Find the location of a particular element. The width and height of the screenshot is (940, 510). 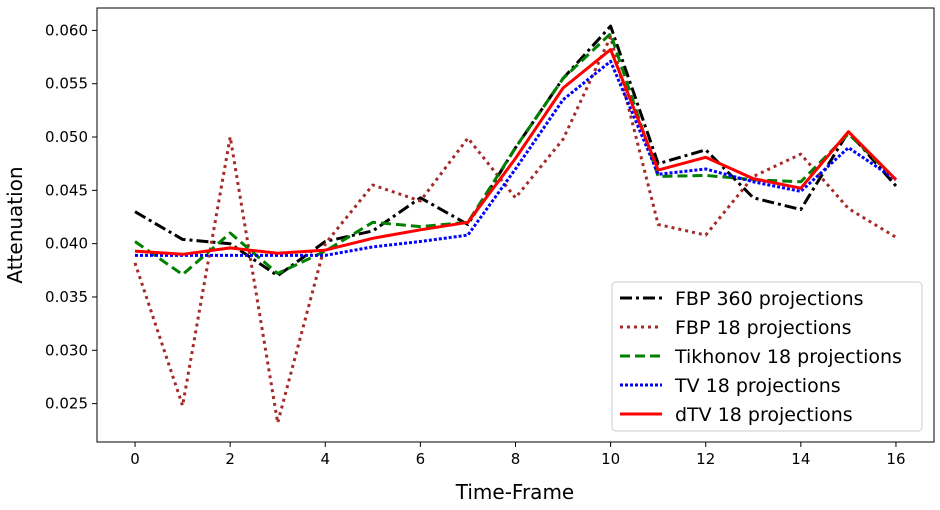

y-tick-label: 0.045 is located at coordinates (66, 190).